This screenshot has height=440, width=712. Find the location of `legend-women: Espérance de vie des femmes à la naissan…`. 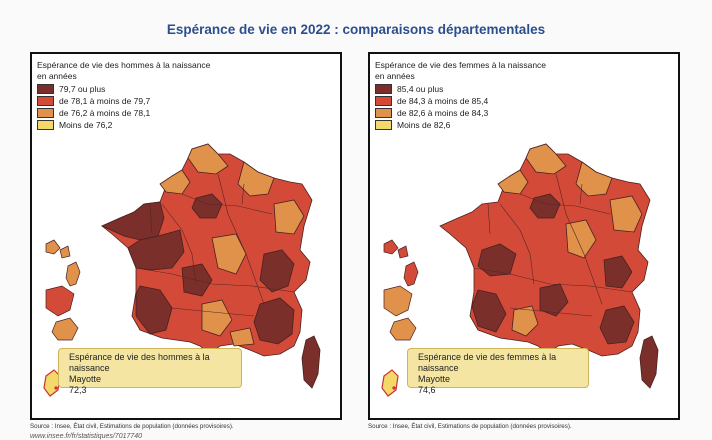

legend-women: Espérance de vie des femmes à la naissan… is located at coordinates (460, 95).